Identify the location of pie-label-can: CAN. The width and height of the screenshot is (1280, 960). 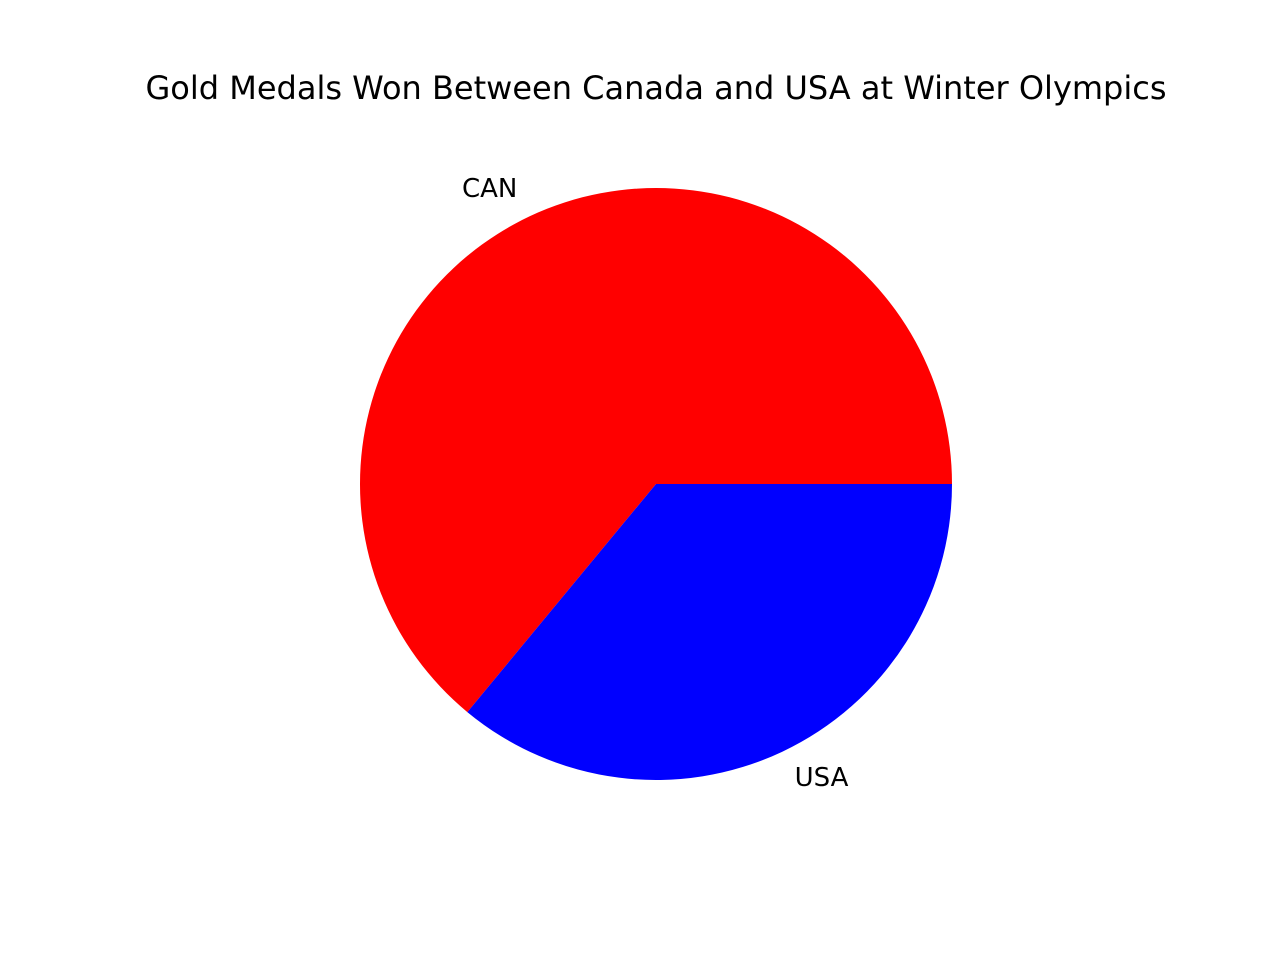
(489, 189).